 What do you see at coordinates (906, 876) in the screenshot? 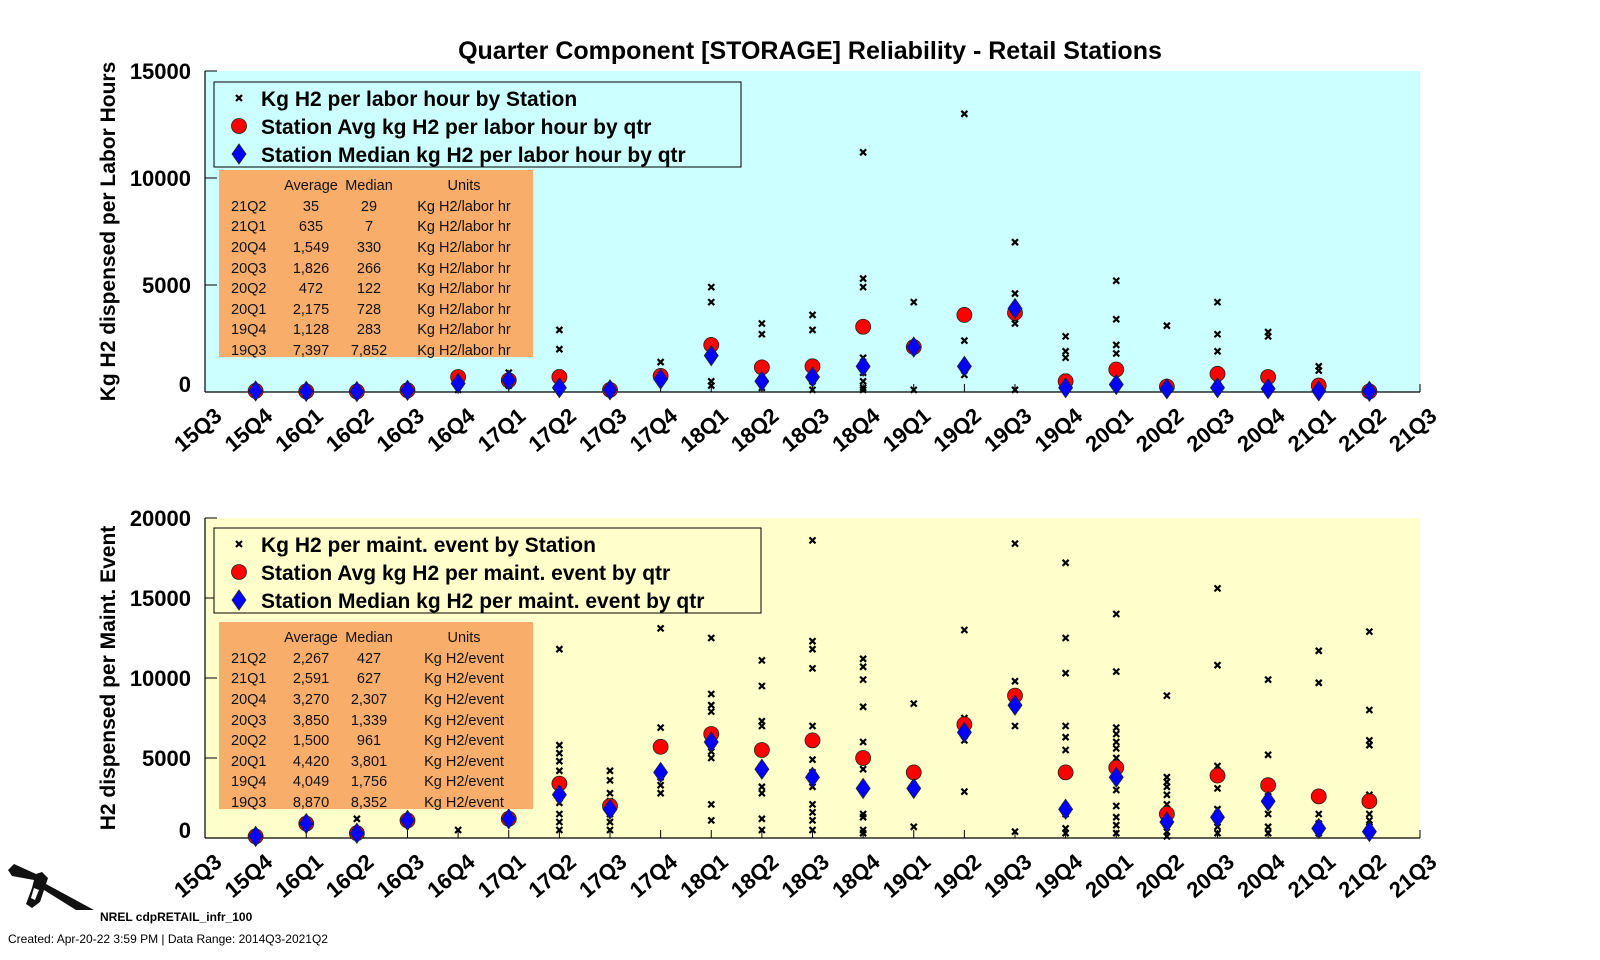
I see `bottom-x-tick-label: 19Q1` at bounding box center [906, 876].